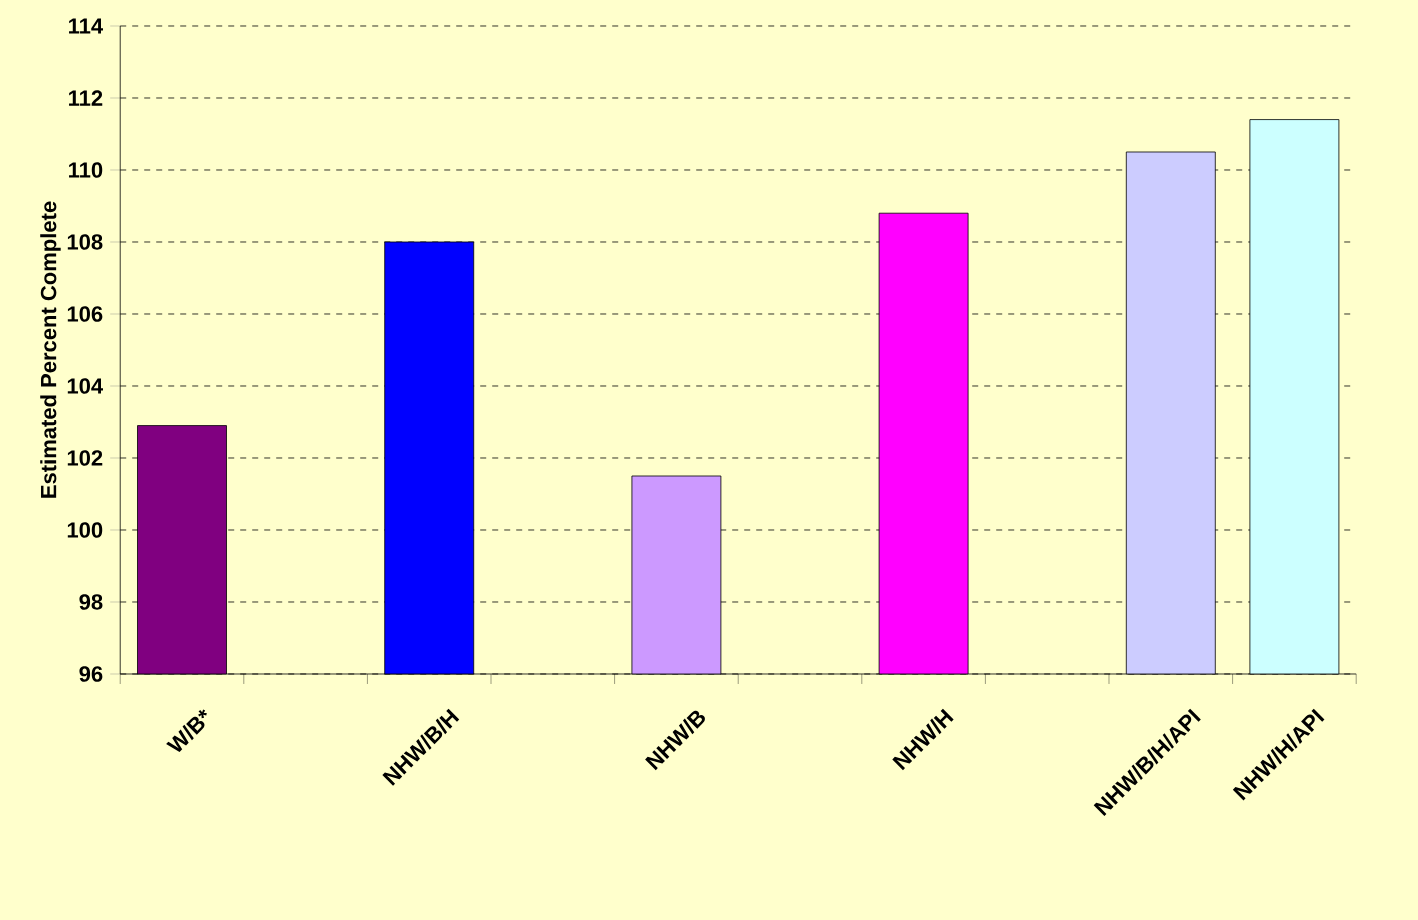  I want to click on y-tick-label: 104, so click(85, 386).